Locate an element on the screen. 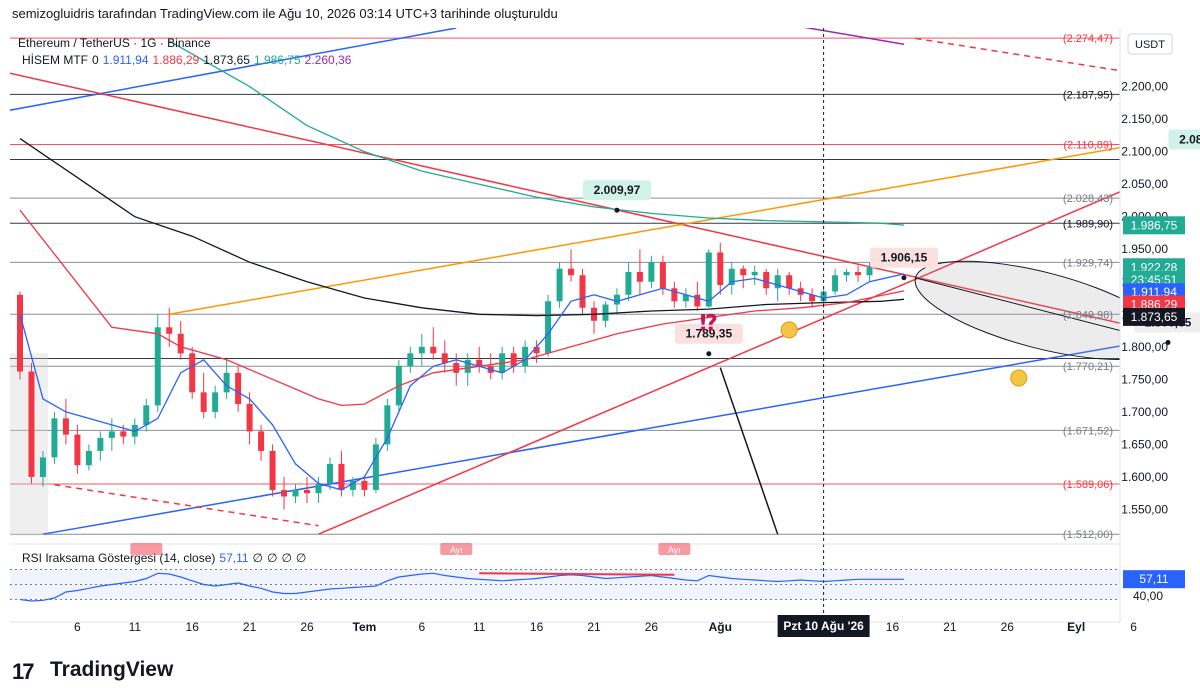 Image resolution: width=1200 pixels, height=699 pixels. rsi-empty-value: ∅ is located at coordinates (258, 558).